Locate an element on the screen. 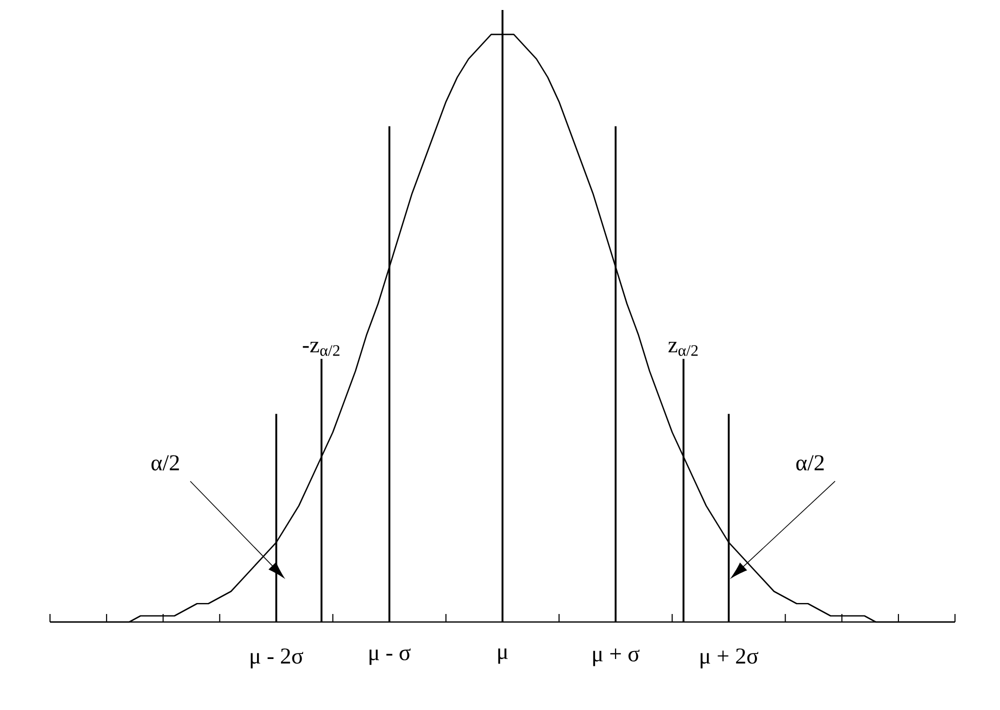 The width and height of the screenshot is (1000, 710). annotation: z$_{α/2}$ is located at coordinates (683, 349).